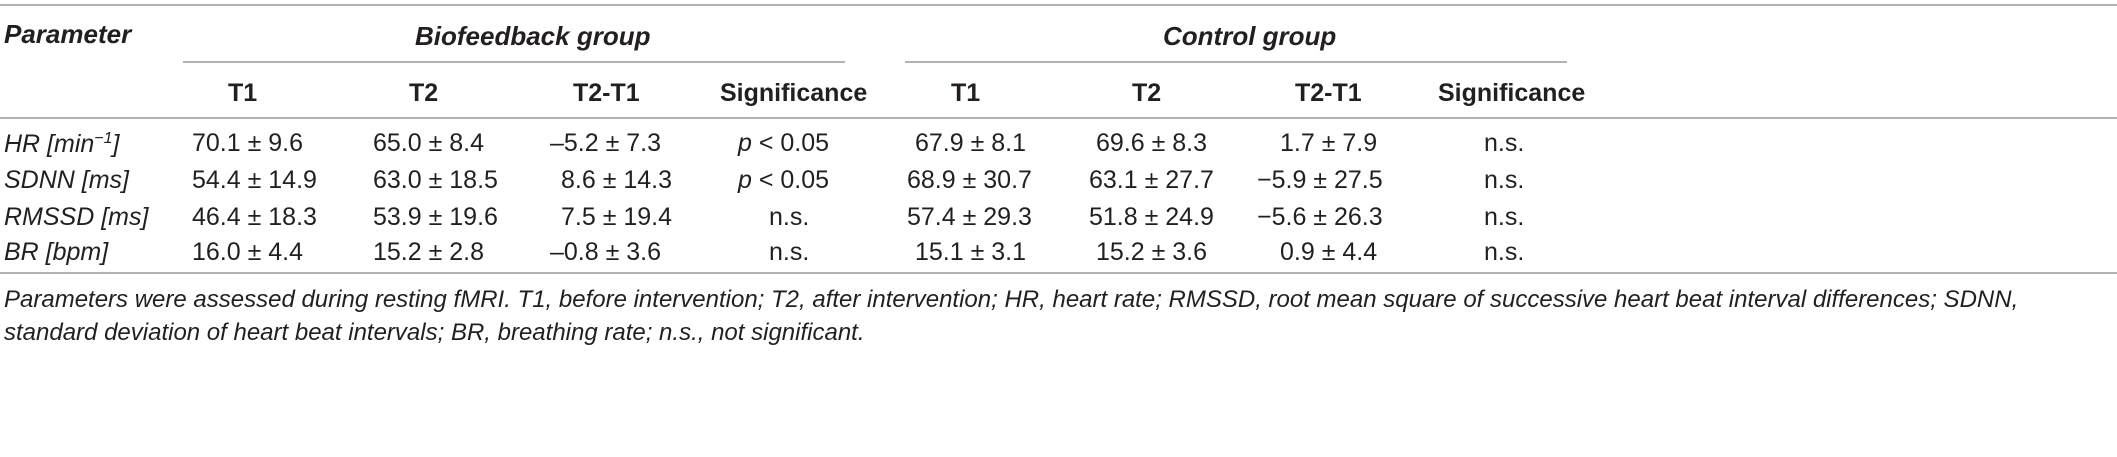  I want to click on parameter-label: HR [min−1], so click(62, 144).